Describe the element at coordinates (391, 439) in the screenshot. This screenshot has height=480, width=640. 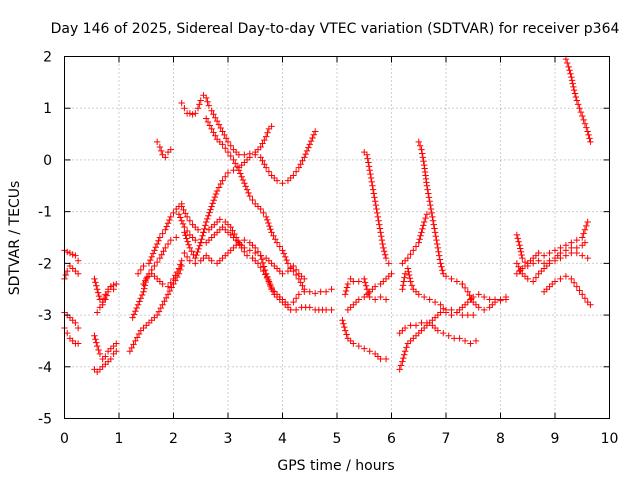
I see `x-tick-label: 6` at that location.